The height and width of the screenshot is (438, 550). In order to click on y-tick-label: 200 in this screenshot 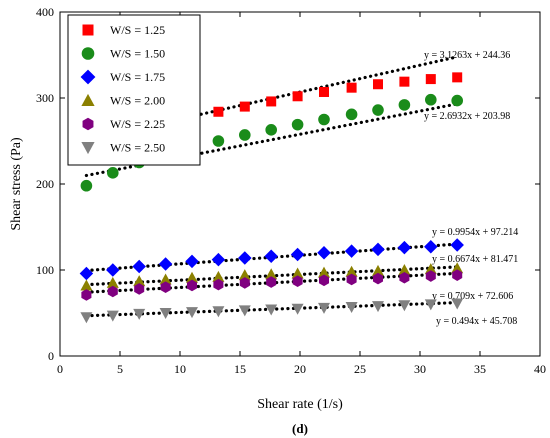, I will do `click(45, 184)`.